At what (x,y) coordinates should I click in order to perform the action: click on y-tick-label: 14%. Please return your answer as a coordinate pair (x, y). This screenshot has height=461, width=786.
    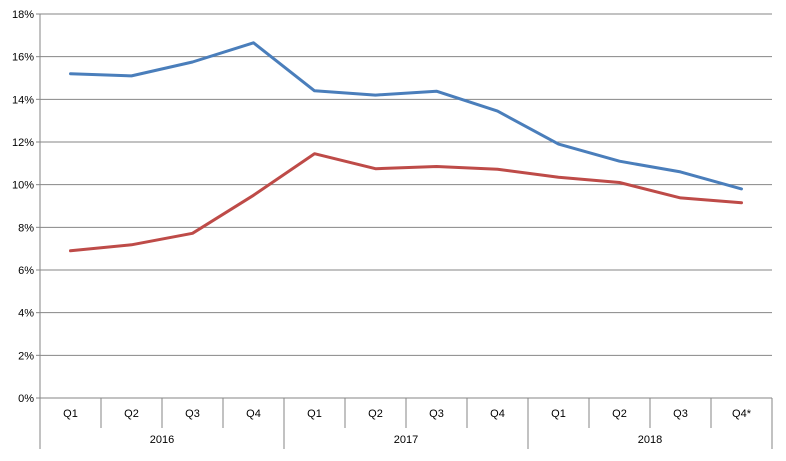
    Looking at the image, I should click on (23, 100).